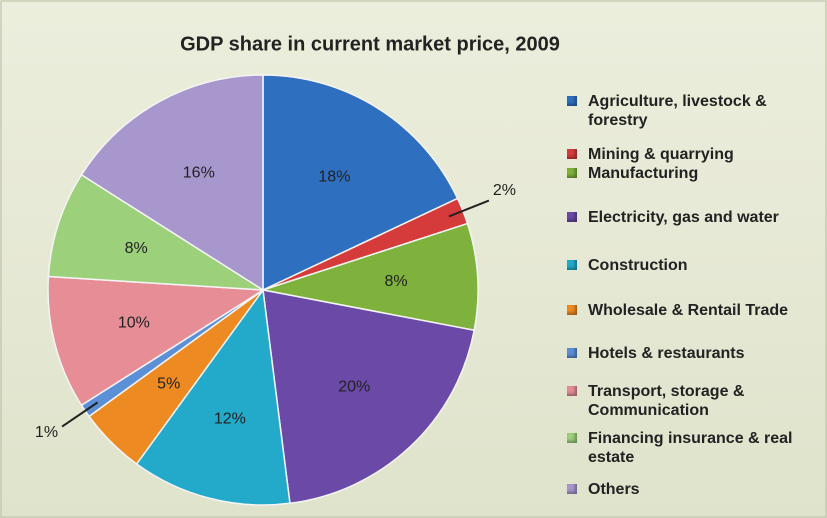  What do you see at coordinates (666, 353) in the screenshot?
I see `legend-label: Hotels & restaurants` at bounding box center [666, 353].